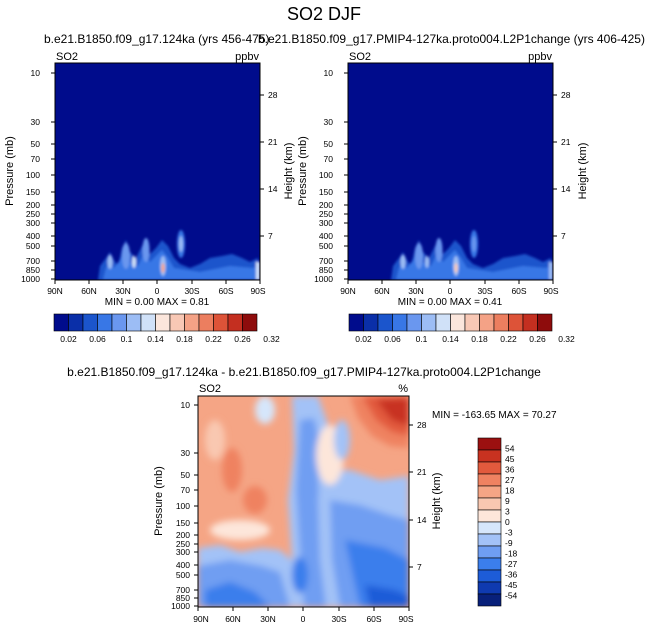  What do you see at coordinates (303, 615) in the screenshot?
I see `panel-3-x-axis: 90N 60N 30N 0 30S 60S 90S` at bounding box center [303, 615].